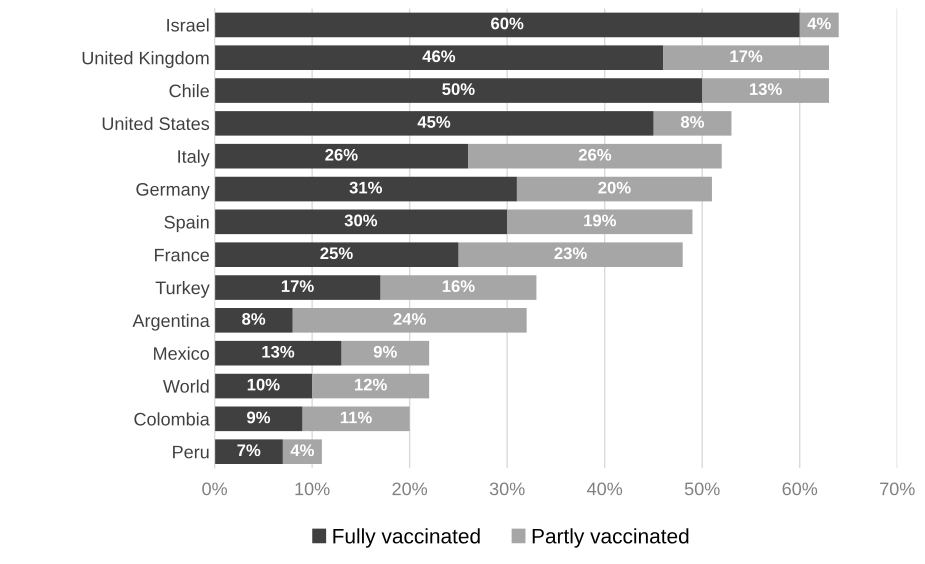 This screenshot has width=925, height=564. Describe the element at coordinates (410, 489) in the screenshot. I see `x-tick-label: 20%` at that location.